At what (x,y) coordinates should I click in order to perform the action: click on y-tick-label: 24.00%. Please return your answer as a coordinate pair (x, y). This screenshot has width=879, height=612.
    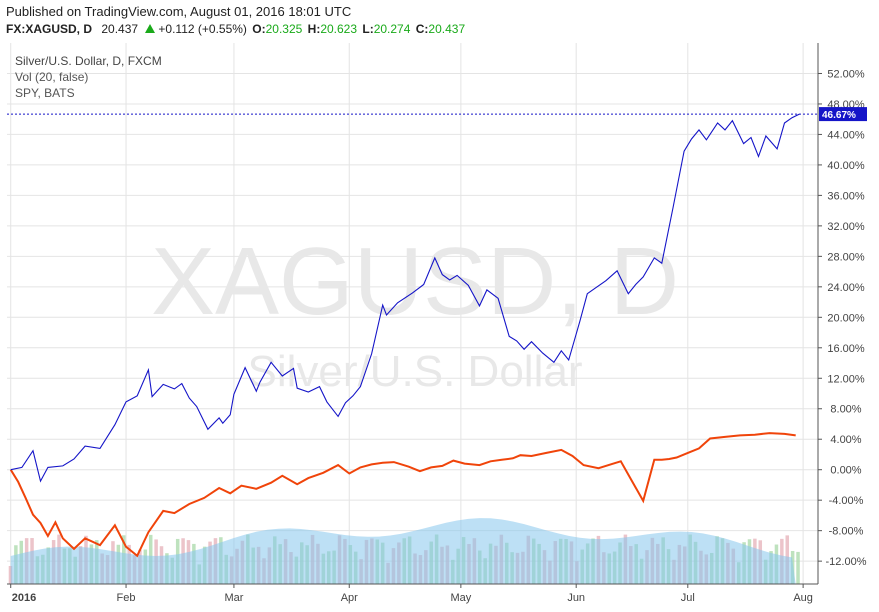
    Looking at the image, I should click on (846, 288).